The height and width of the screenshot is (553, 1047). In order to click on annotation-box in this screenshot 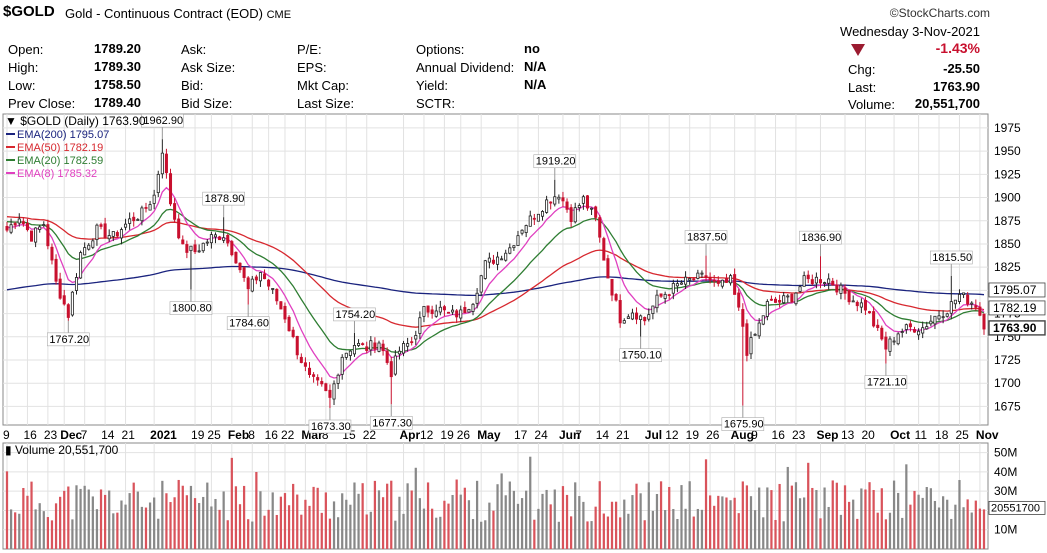, I will do `click(706, 237)`.